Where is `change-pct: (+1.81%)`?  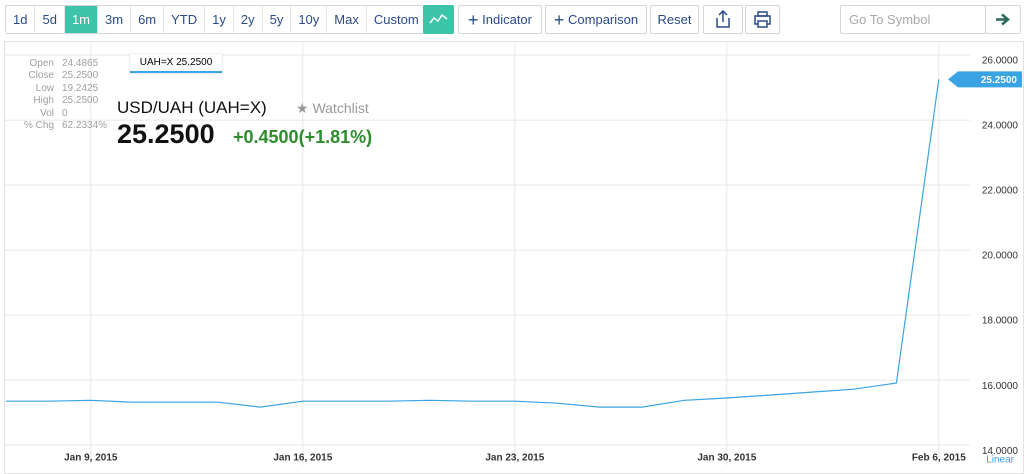 change-pct: (+1.81%) is located at coordinates (335, 137).